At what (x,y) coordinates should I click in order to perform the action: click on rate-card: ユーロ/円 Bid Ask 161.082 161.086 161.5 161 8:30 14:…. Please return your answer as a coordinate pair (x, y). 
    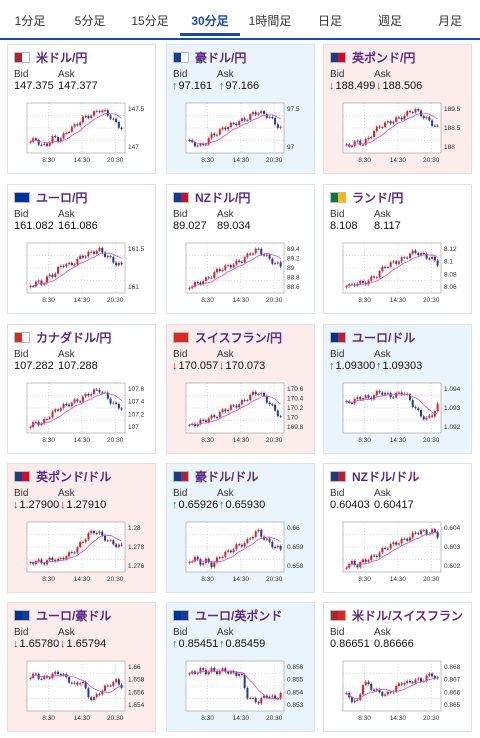
    Looking at the image, I should click on (81, 249).